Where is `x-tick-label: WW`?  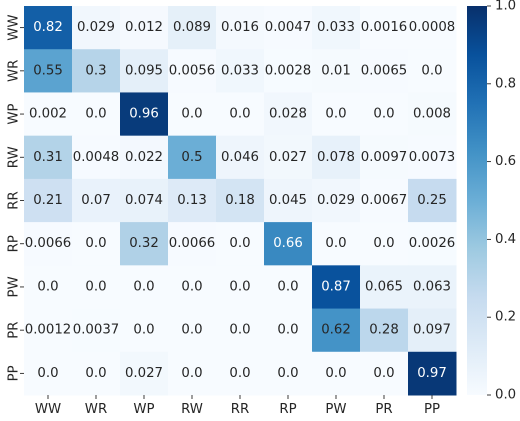
x-tick-label: WW is located at coordinates (48, 409).